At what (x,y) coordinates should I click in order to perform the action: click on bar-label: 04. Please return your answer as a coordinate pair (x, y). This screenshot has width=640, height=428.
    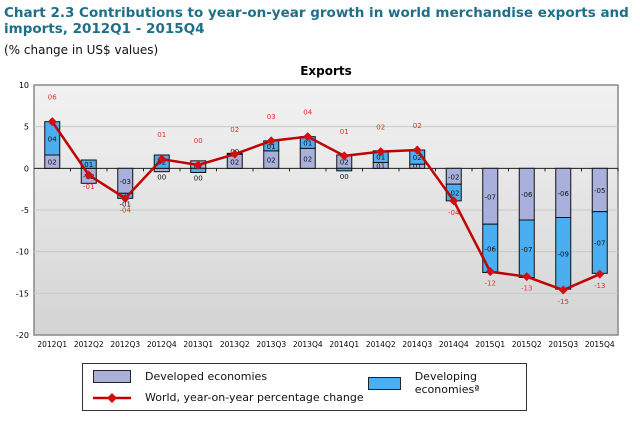
    Looking at the image, I should click on (52, 139).